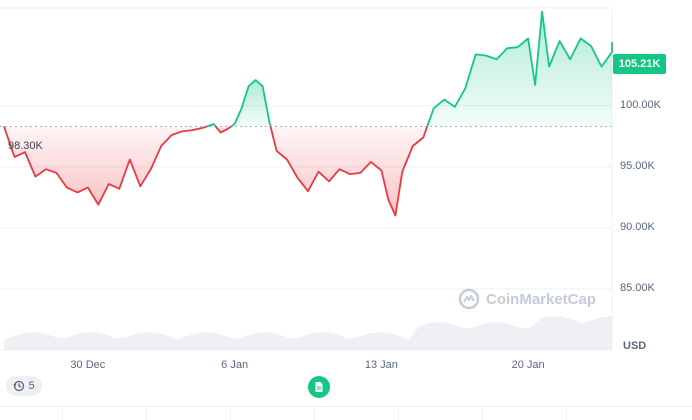 Image resolution: width=692 pixels, height=420 pixels. I want to click on history-count: 5, so click(31, 386).